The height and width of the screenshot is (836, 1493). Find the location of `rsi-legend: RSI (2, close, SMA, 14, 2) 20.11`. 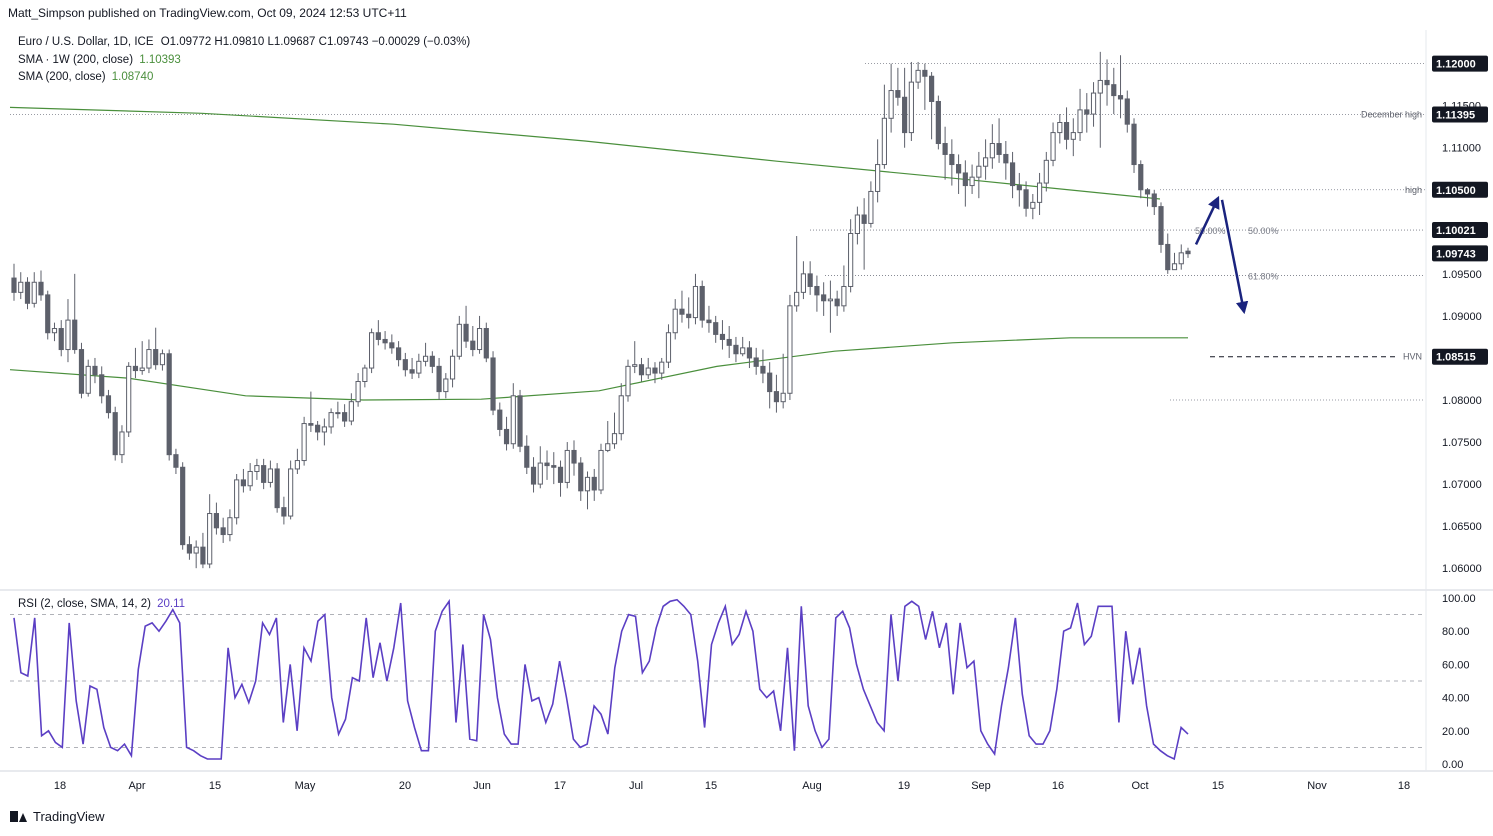

rsi-legend: RSI (2, close, SMA, 14, 2) 20.11 is located at coordinates (101, 604).